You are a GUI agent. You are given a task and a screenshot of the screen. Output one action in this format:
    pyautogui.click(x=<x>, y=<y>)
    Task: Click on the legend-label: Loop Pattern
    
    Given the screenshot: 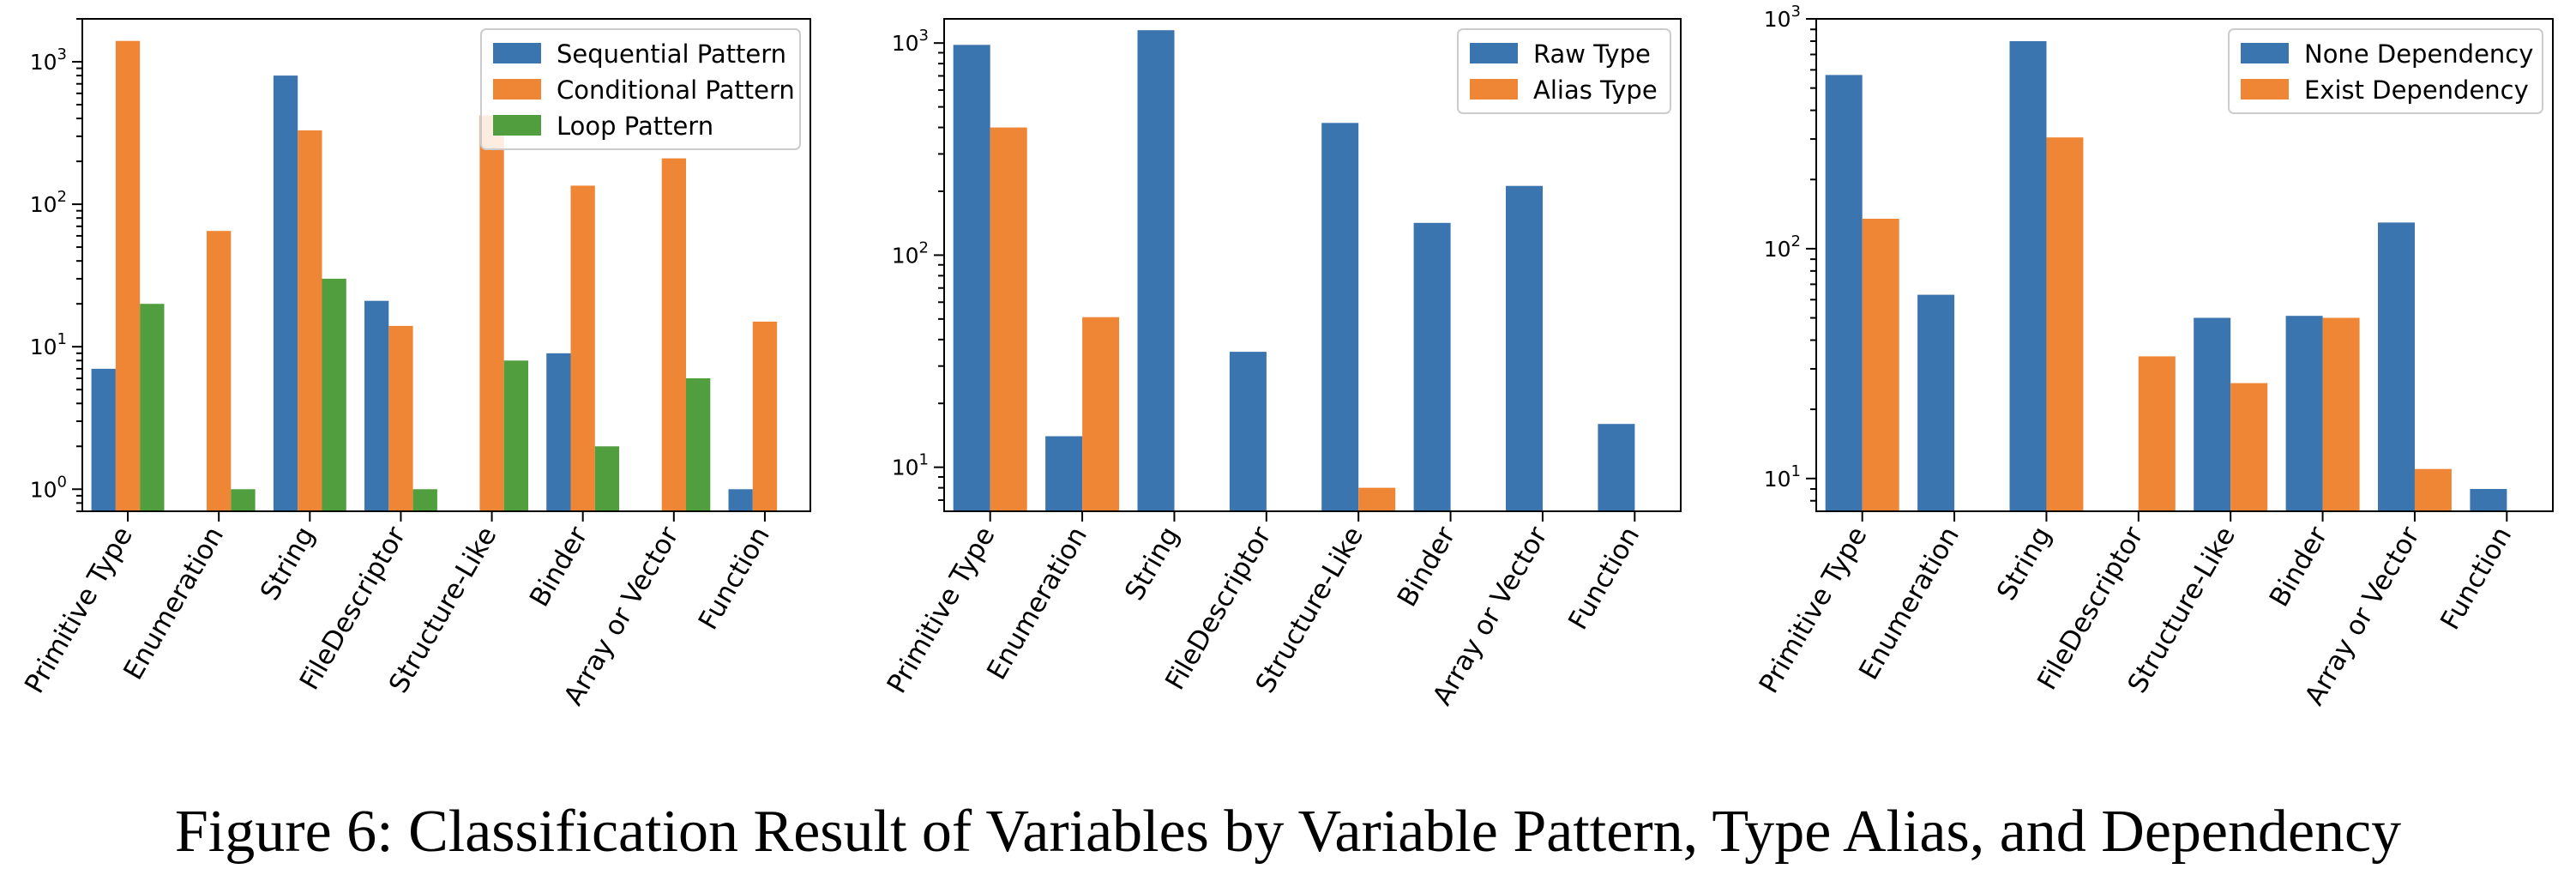 What is the action you would take?
    pyautogui.click(x=635, y=126)
    